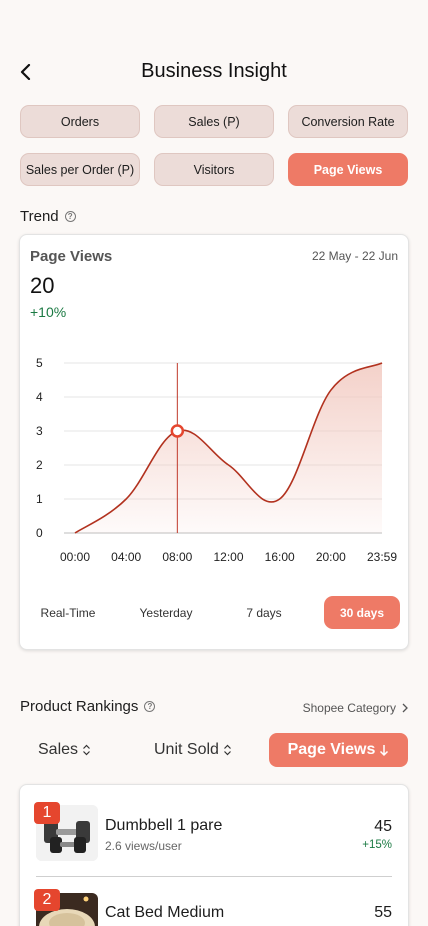 This screenshot has width=428, height=926. I want to click on product-subtext: 2.6 views/user, so click(143, 846).